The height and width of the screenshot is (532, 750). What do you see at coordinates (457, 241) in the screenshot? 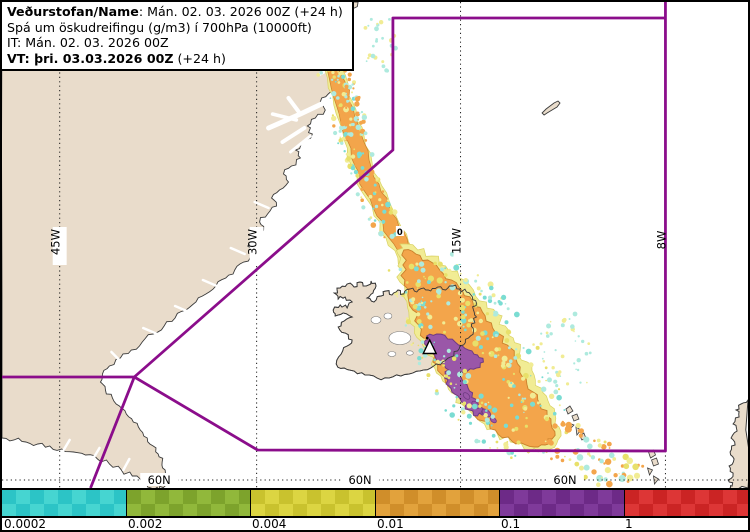
I see `lon-label-15w: 15W` at bounding box center [457, 241].